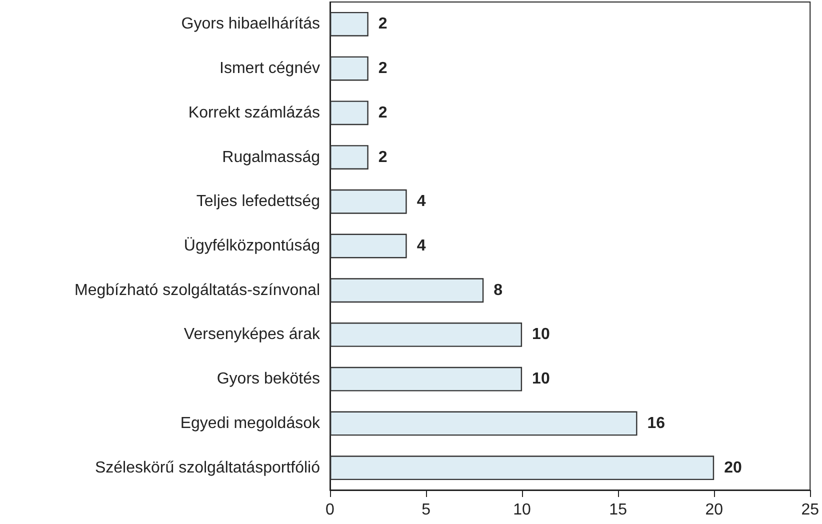  Describe the element at coordinates (252, 245) in the screenshot. I see `y-tick-label: Ügyfélközpontúság` at that location.